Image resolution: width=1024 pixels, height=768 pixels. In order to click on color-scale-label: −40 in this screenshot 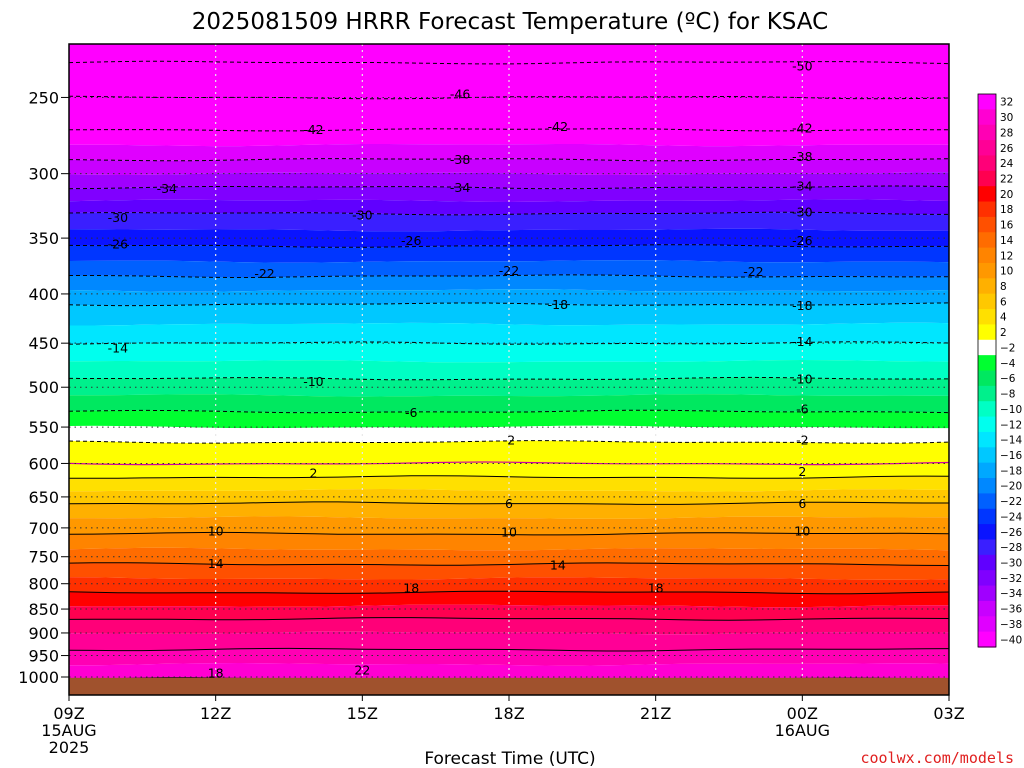, I will do `click(1011, 640)`.